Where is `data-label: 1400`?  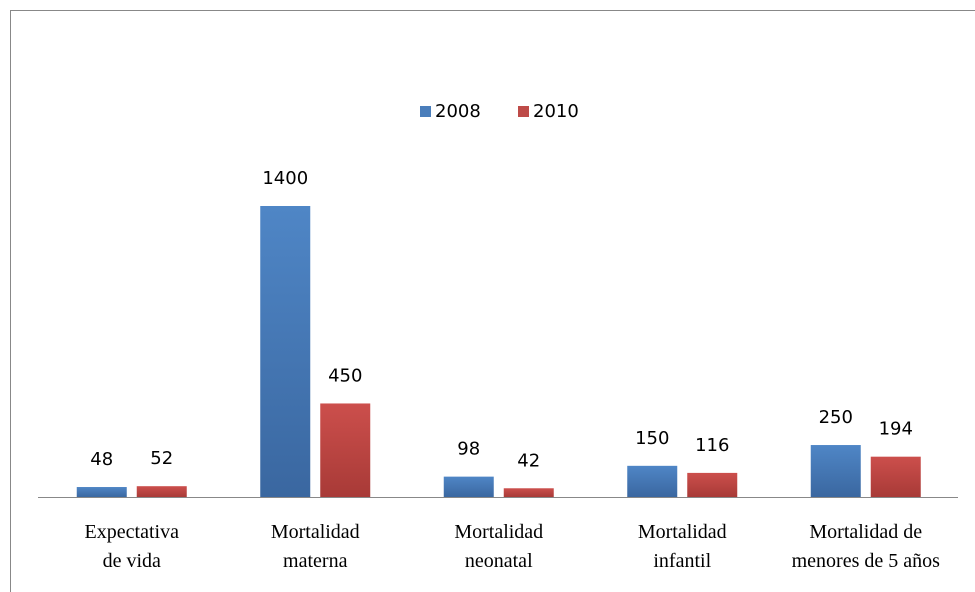
data-label: 1400 is located at coordinates (285, 178).